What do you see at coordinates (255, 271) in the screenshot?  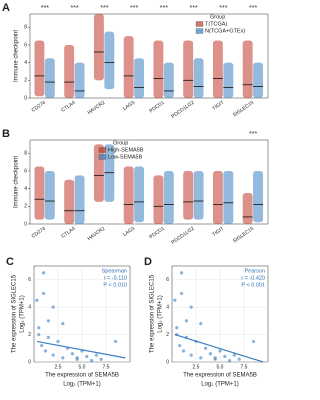 I see `stat-label: Pearson` at bounding box center [255, 271].